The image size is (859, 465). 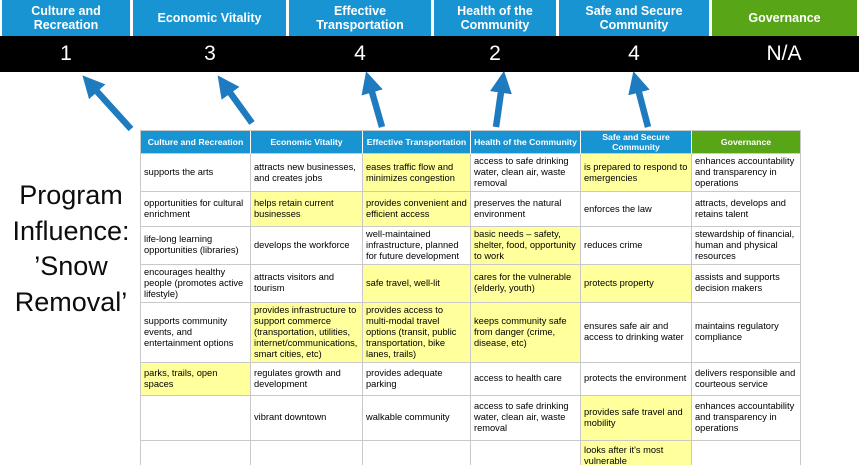 I want to click on matrix-cell: attracts visitors and tourism, so click(x=307, y=283).